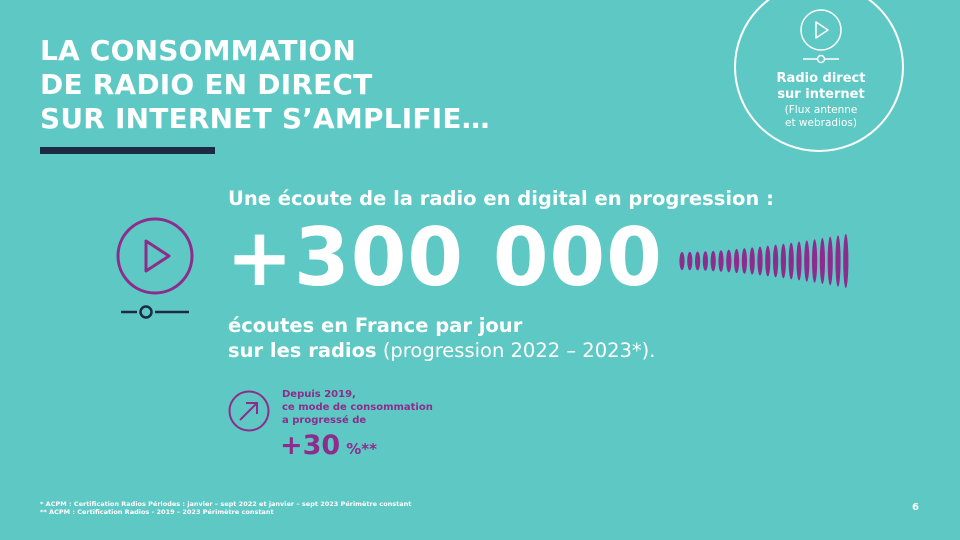 This screenshot has width=960, height=540. Describe the element at coordinates (310, 445) in the screenshot. I see `growth-number: +30` at that location.